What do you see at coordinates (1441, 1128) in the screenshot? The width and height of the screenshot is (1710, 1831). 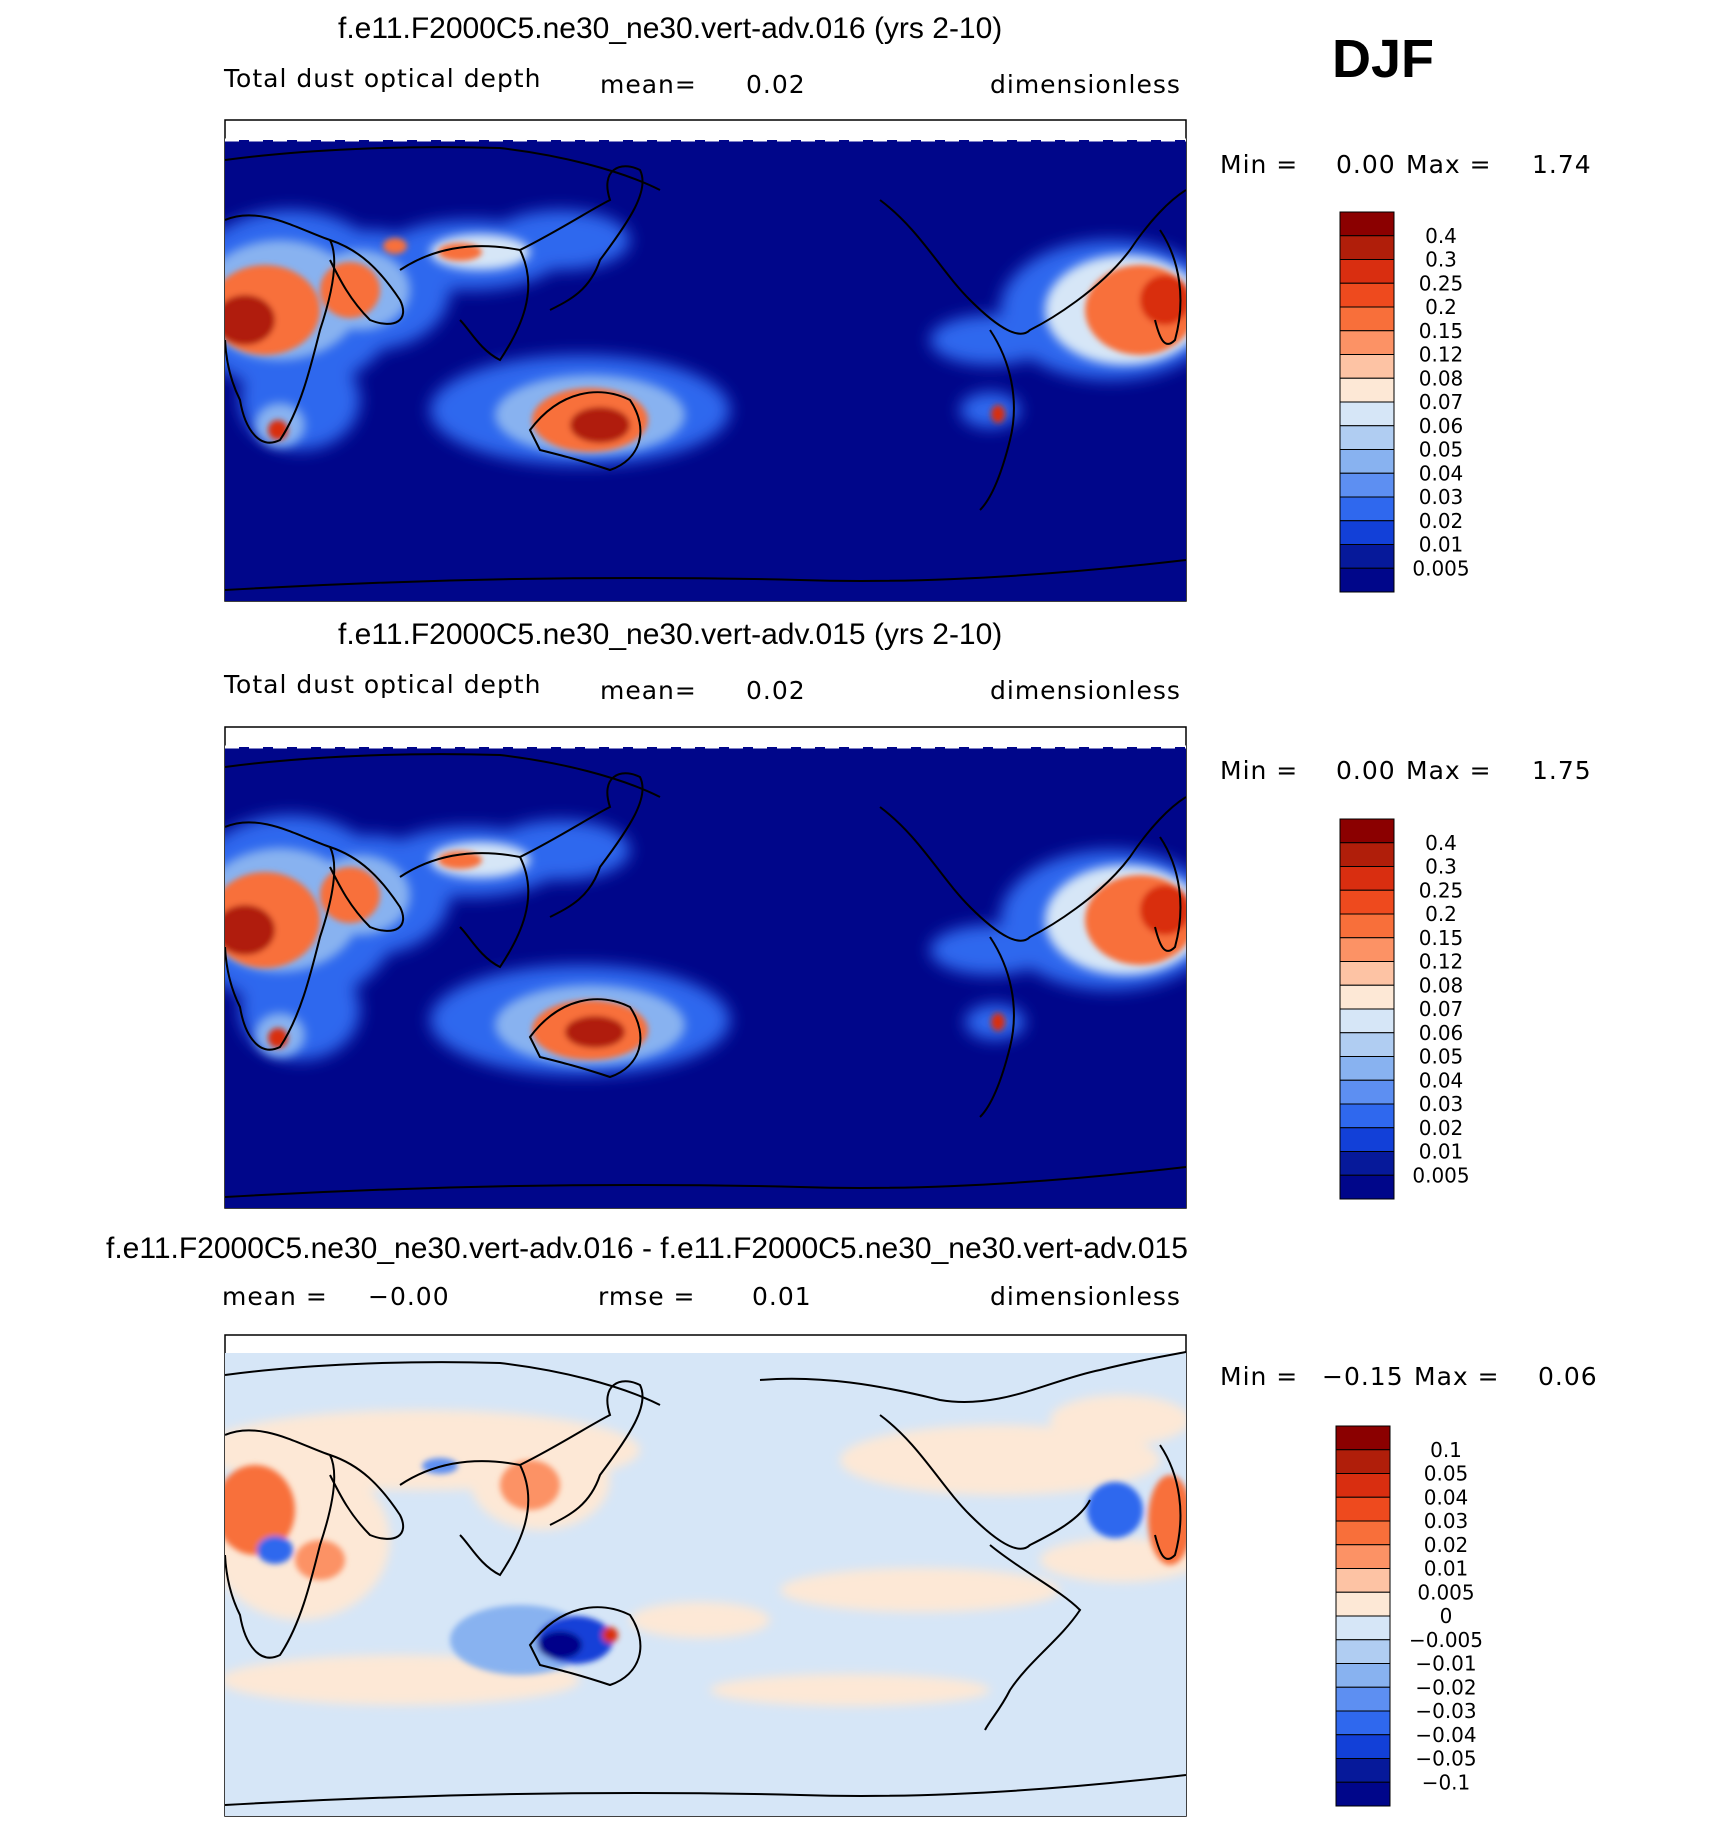 I see `colorbar-2-tick-label: 0.02` at bounding box center [1441, 1128].